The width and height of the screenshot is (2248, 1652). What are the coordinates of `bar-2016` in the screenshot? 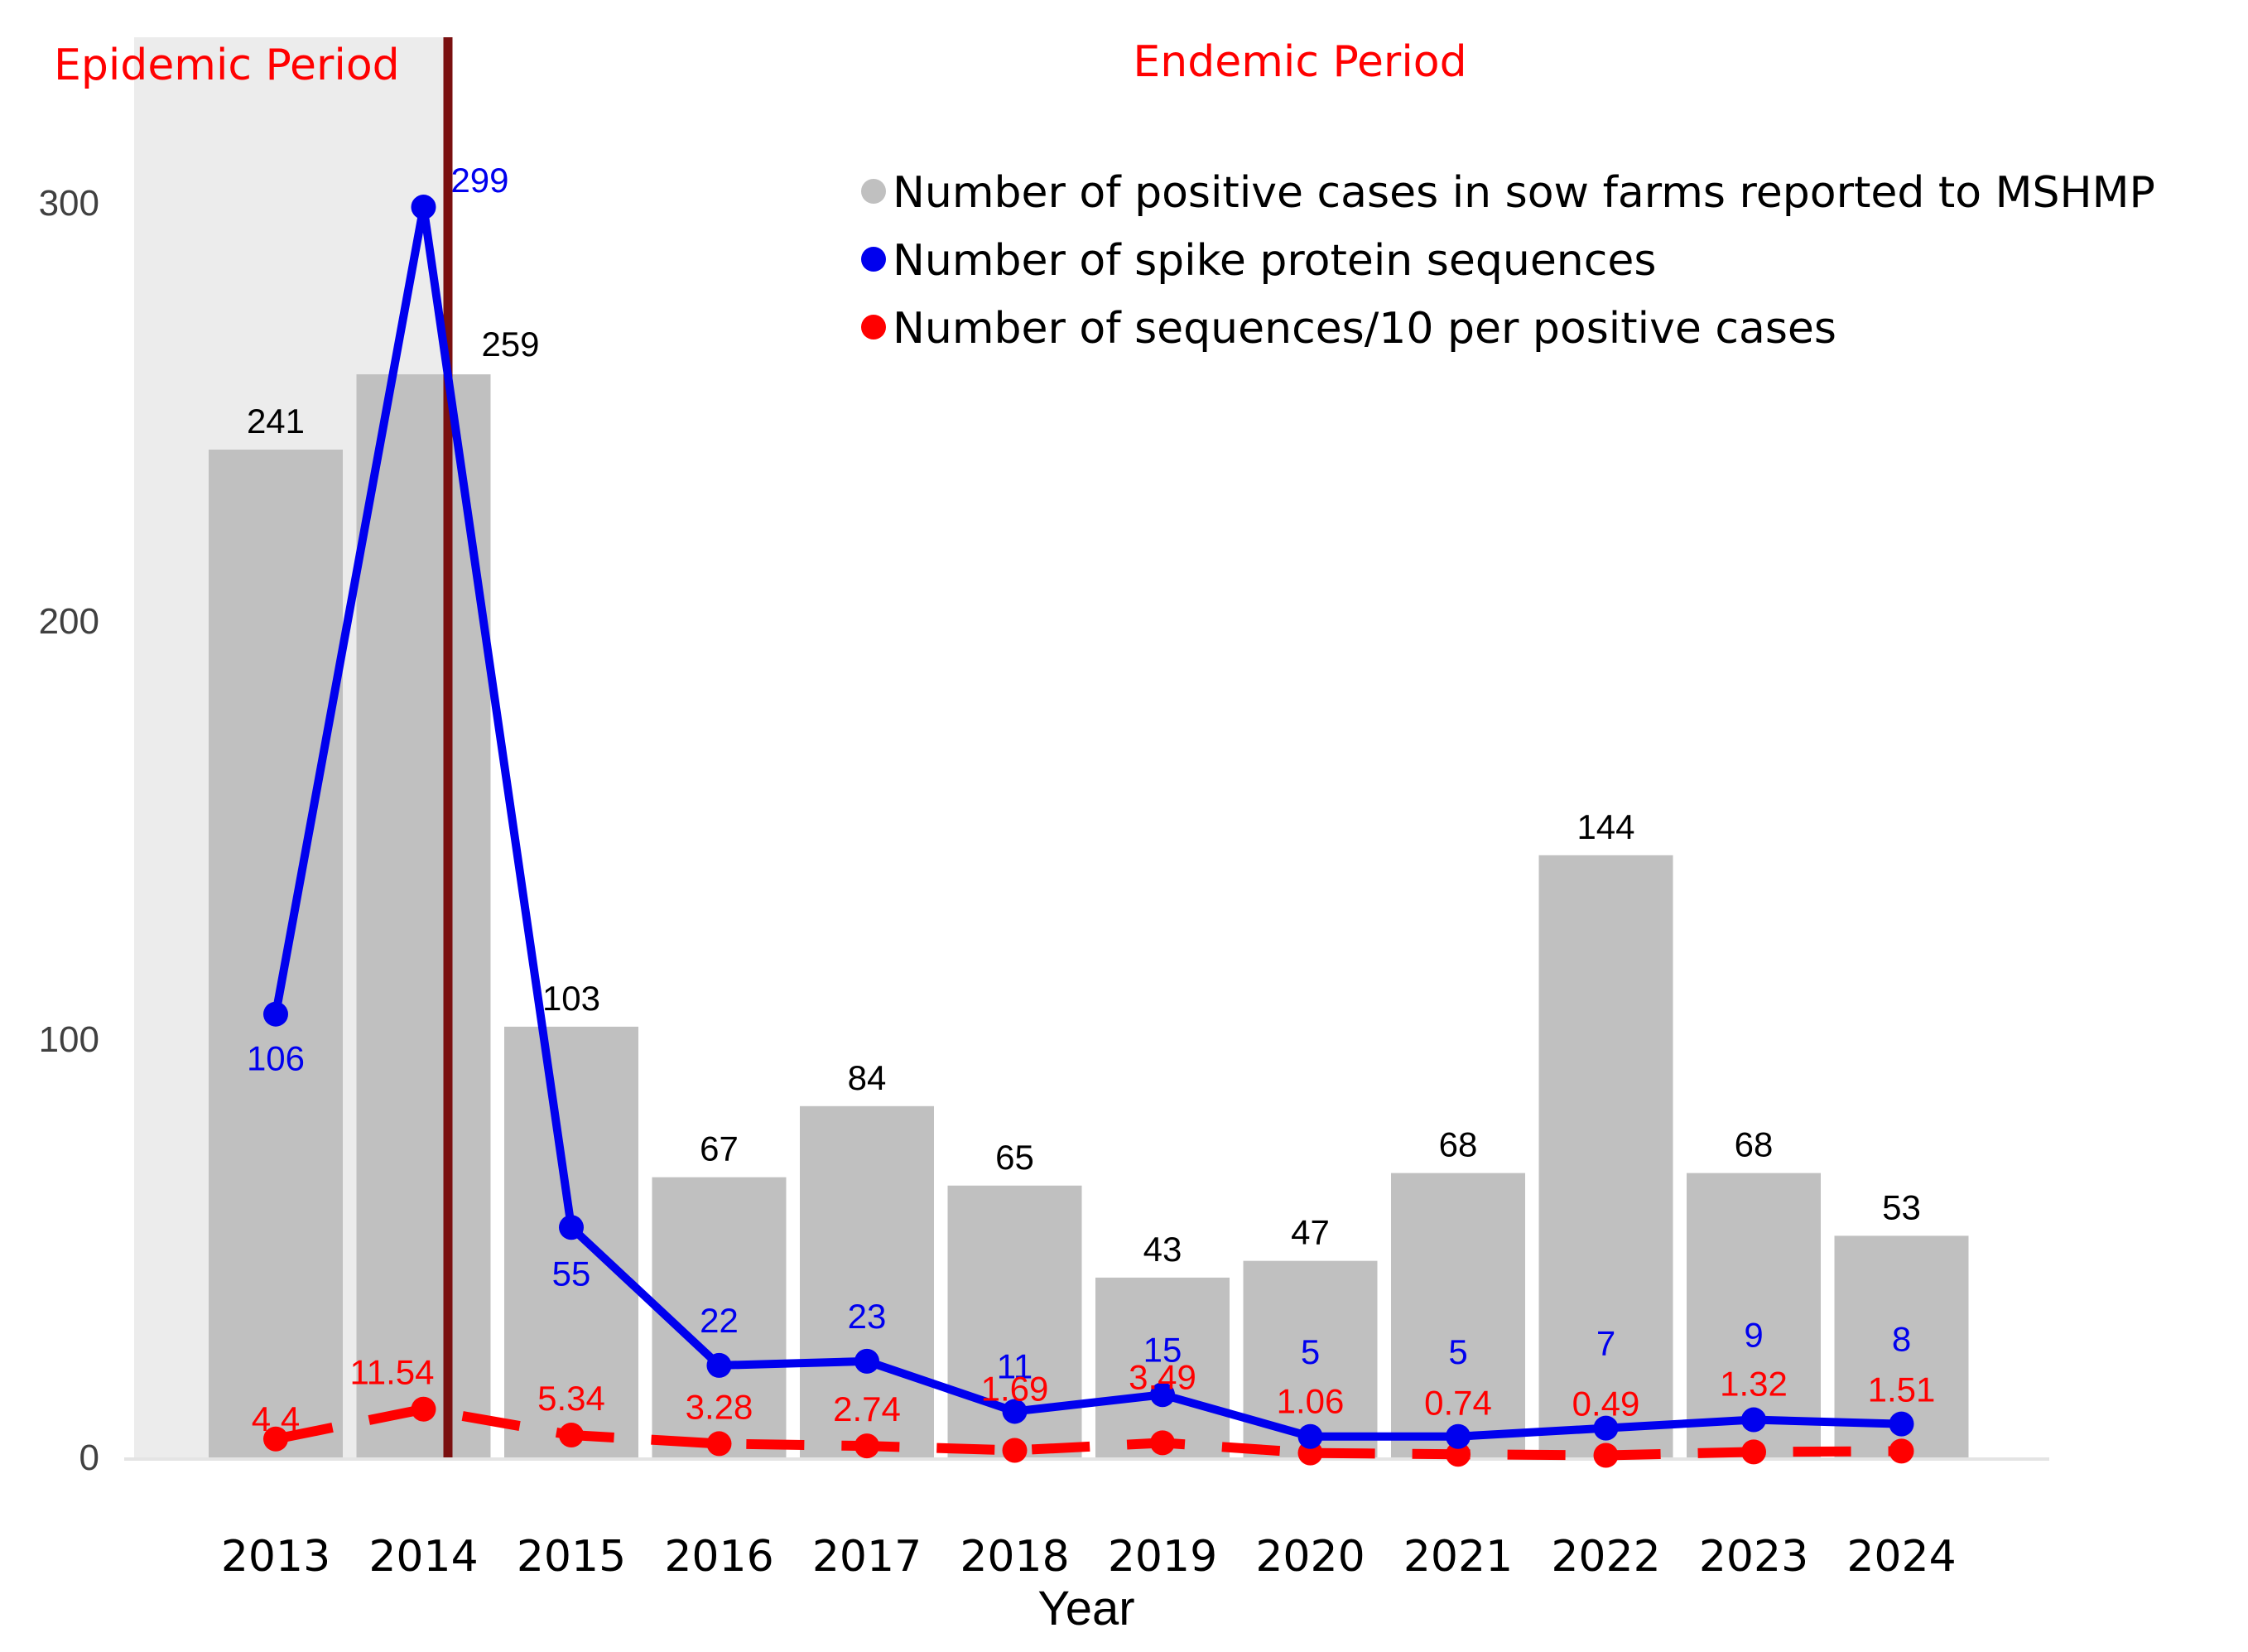 It's located at (719, 1317).